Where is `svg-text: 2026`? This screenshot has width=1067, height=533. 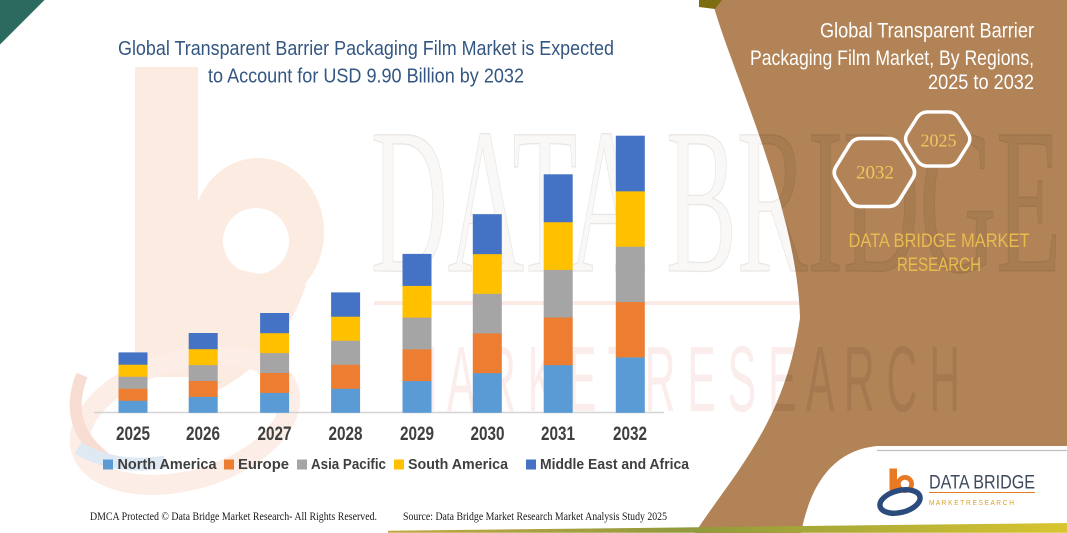 svg-text: 2026 is located at coordinates (203, 434).